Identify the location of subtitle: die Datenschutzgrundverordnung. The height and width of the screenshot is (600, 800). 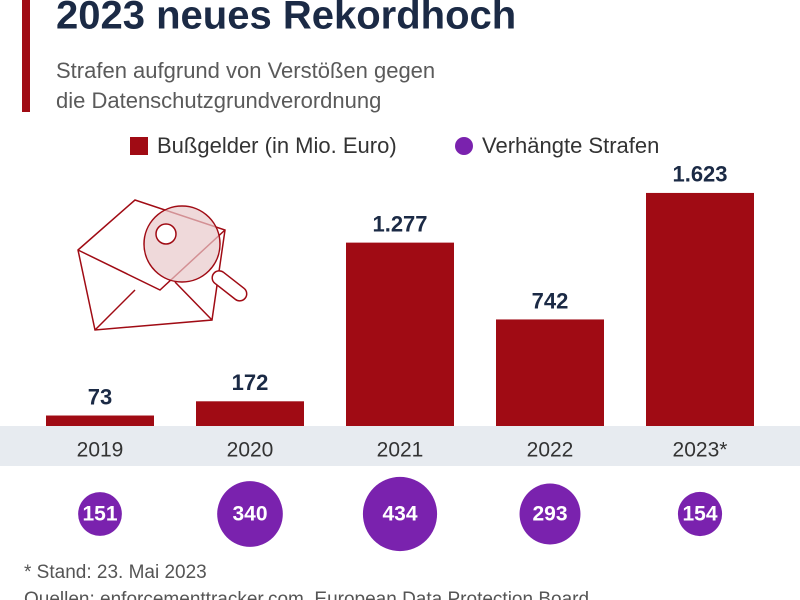
(218, 100).